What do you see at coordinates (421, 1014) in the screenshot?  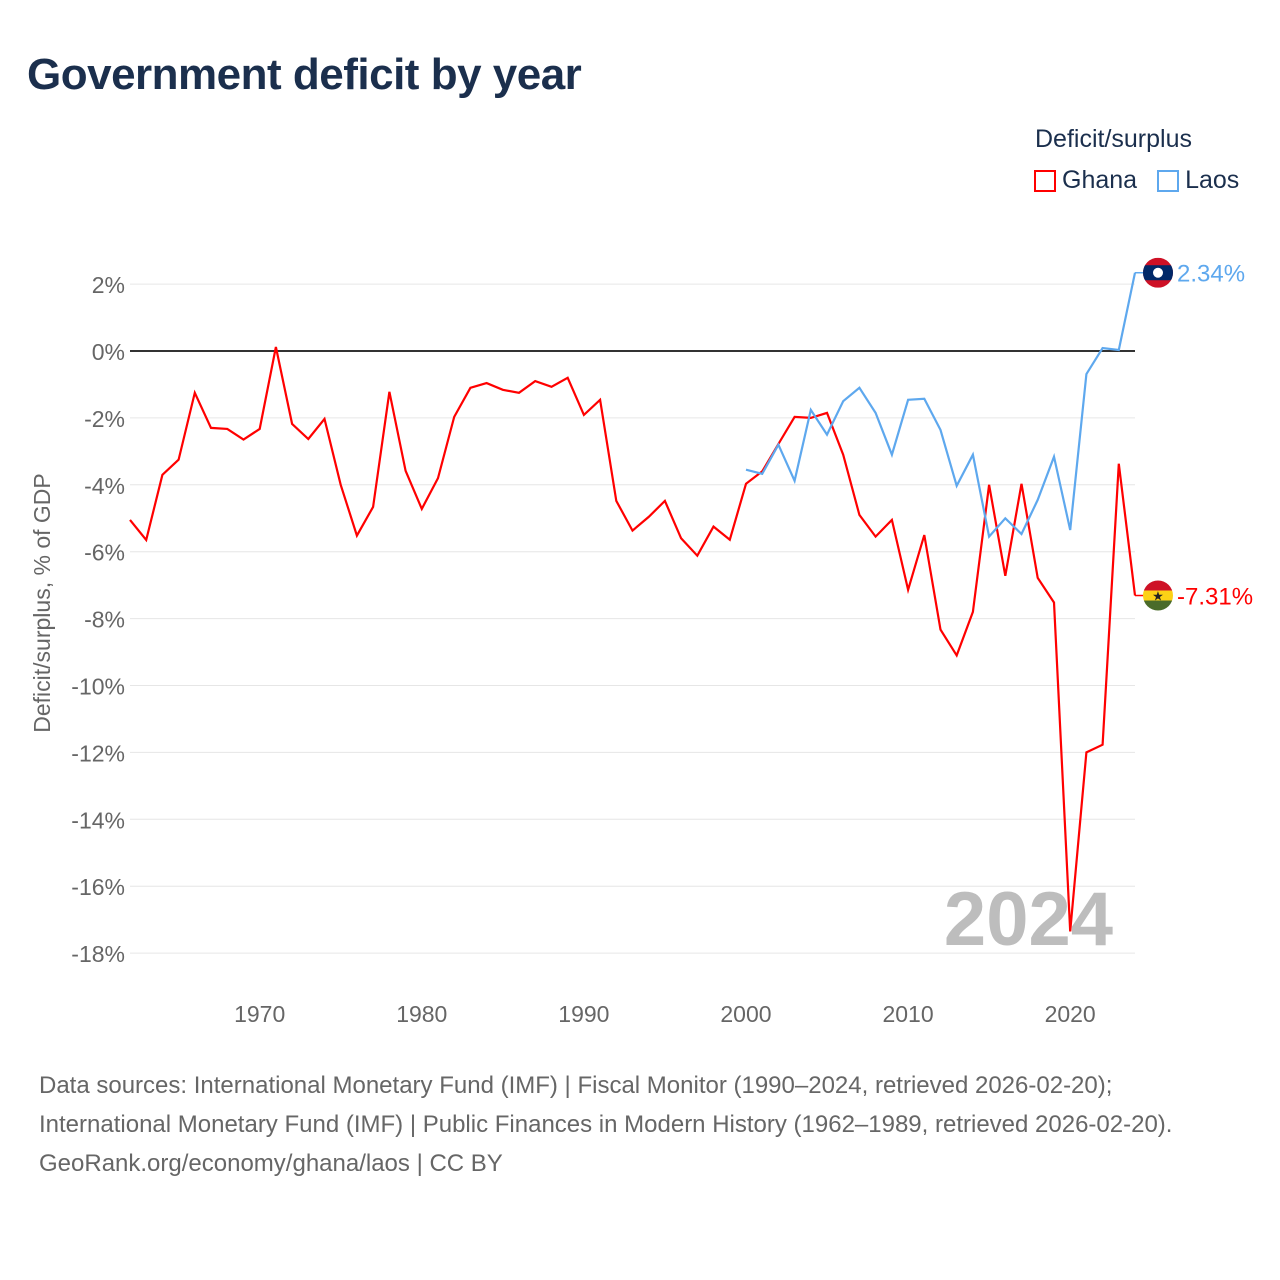 I see `x-tick-label: 1980` at bounding box center [421, 1014].